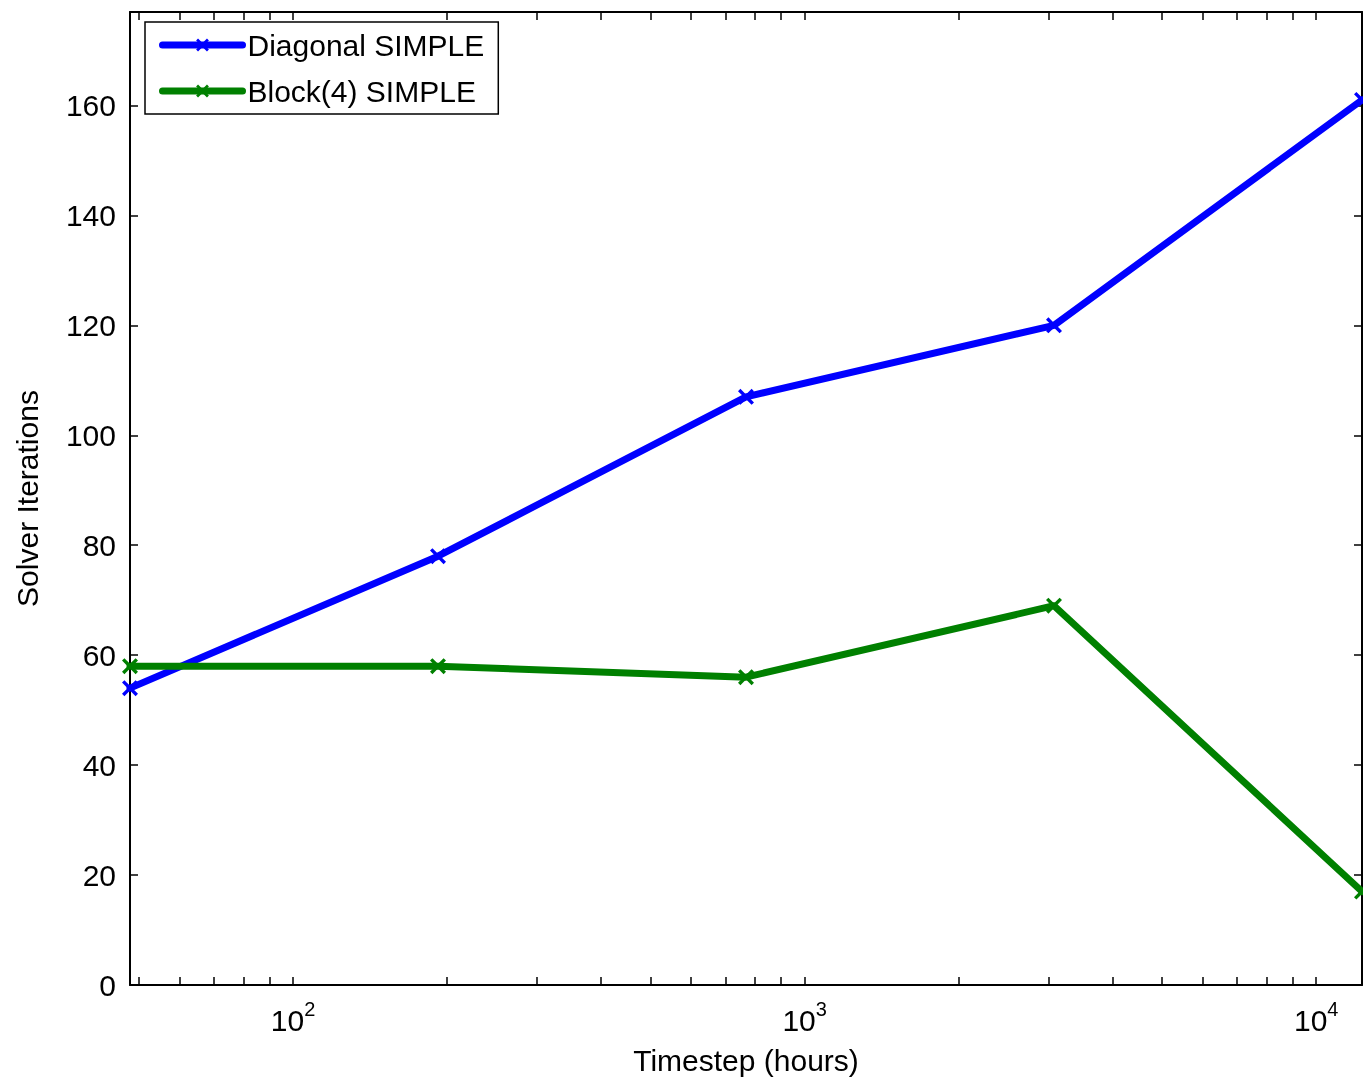 Image resolution: width=1363 pixels, height=1085 pixels. Describe the element at coordinates (99, 875) in the screenshot. I see `y-tick-label: 20` at that location.